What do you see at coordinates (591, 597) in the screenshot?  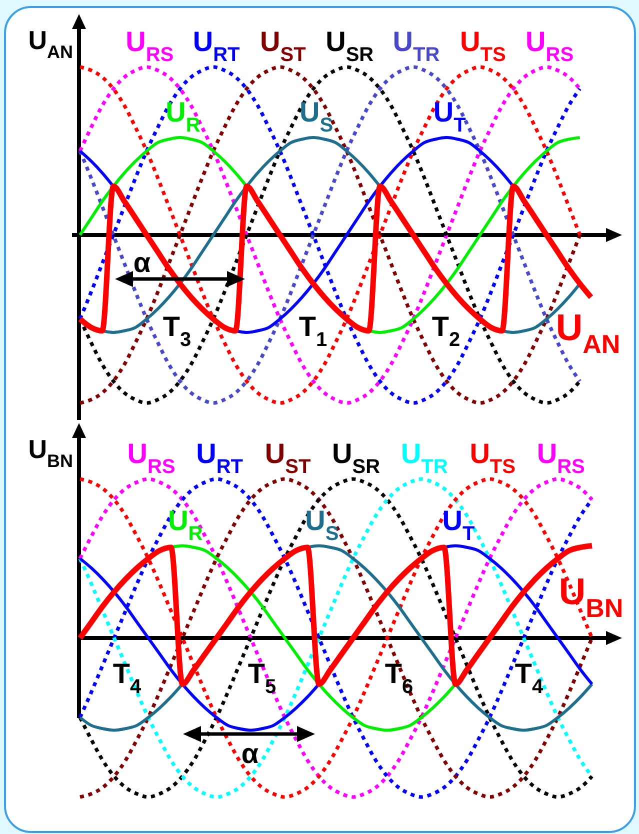 I see `series-label: U$_{BN}$` at bounding box center [591, 597].